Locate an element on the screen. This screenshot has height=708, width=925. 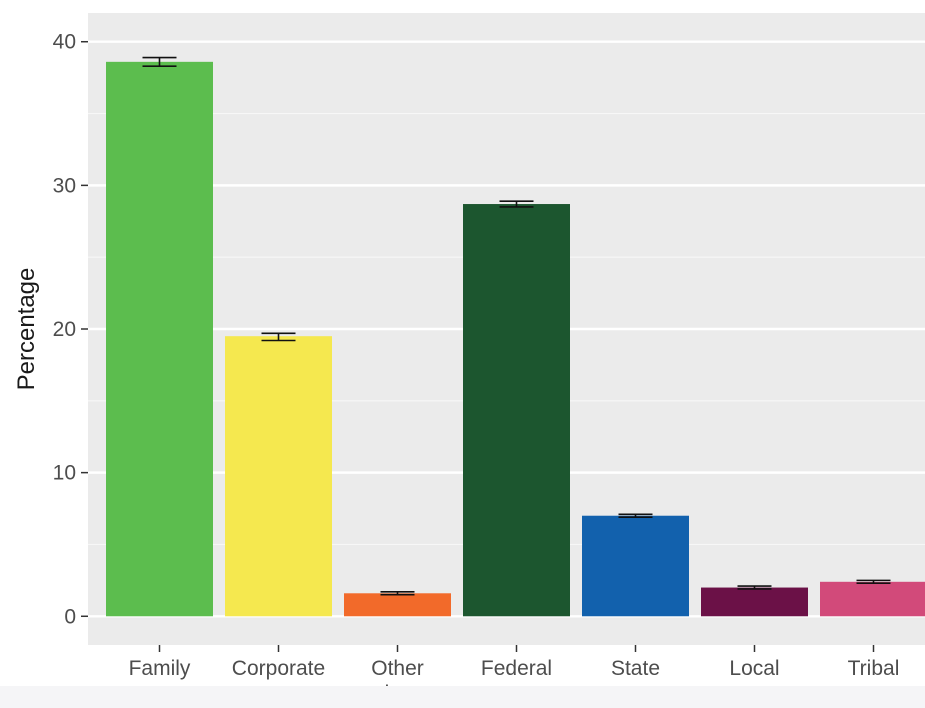
error-bar-tribal is located at coordinates (873, 582).